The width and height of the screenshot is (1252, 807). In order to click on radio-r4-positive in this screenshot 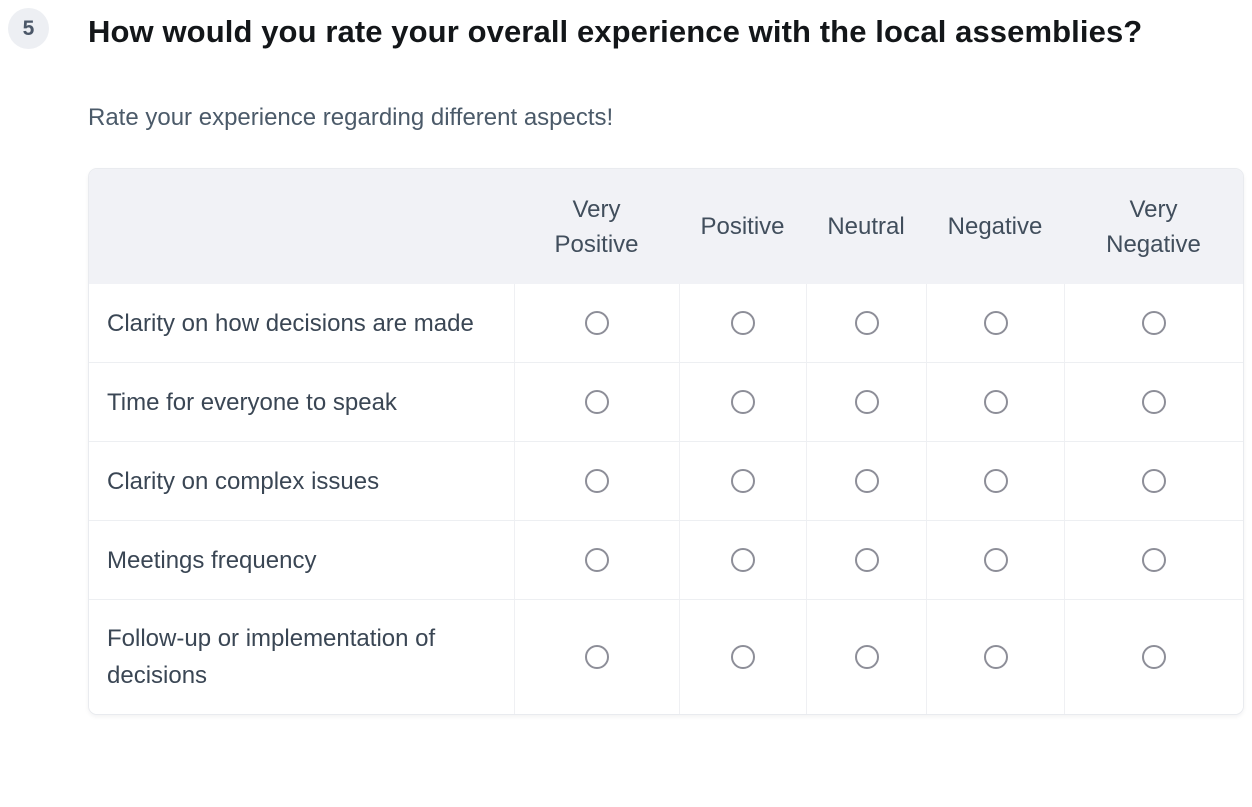, I will do `click(743, 560)`.